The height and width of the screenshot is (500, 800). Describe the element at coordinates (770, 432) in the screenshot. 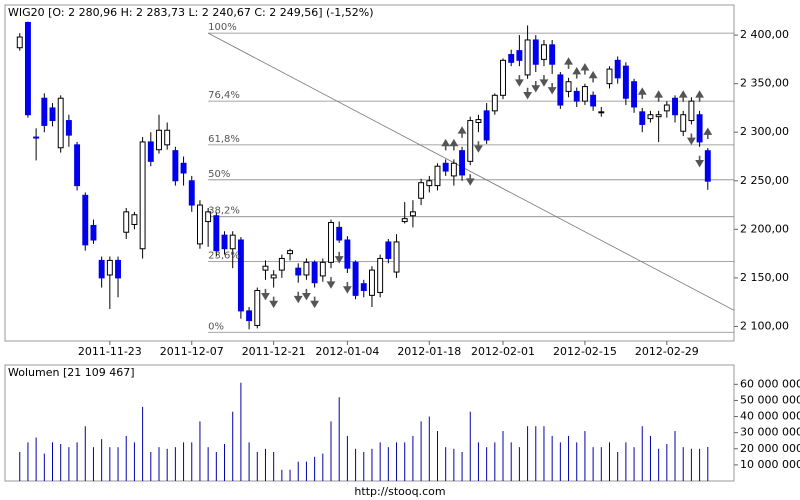

I see `y-tick-label: 30 000 000` at that location.